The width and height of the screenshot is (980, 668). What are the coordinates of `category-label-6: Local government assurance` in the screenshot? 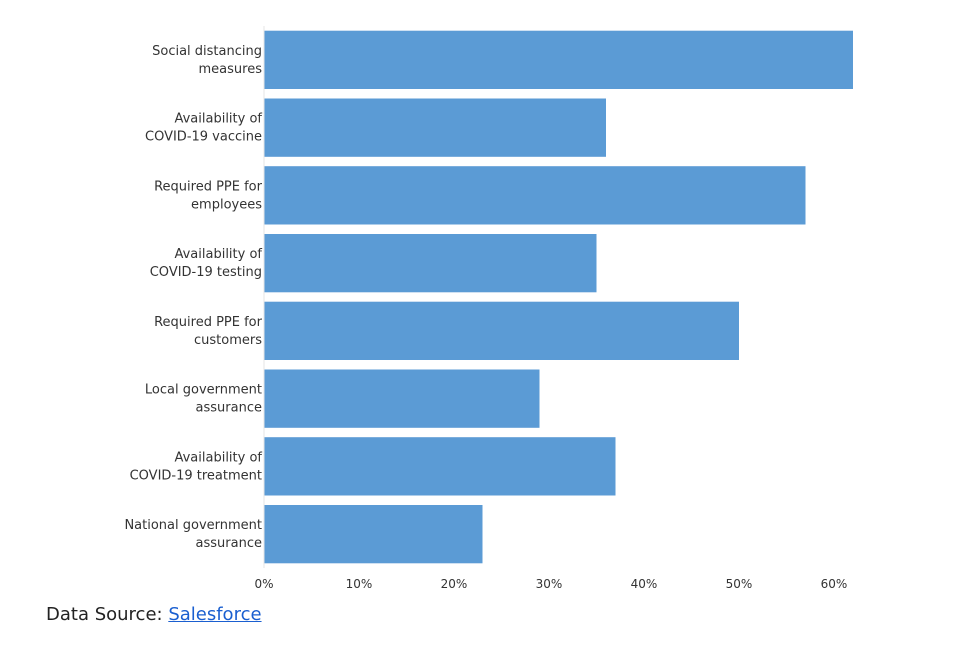 It's located at (203, 399).